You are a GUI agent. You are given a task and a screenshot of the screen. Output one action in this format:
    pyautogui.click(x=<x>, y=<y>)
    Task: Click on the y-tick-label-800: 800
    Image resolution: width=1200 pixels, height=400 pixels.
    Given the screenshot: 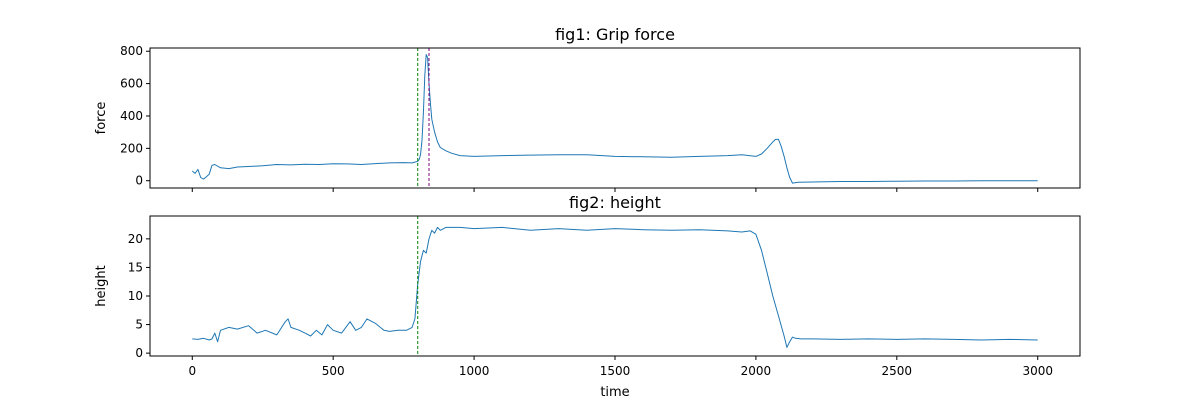 What is the action you would take?
    pyautogui.click(x=131, y=51)
    